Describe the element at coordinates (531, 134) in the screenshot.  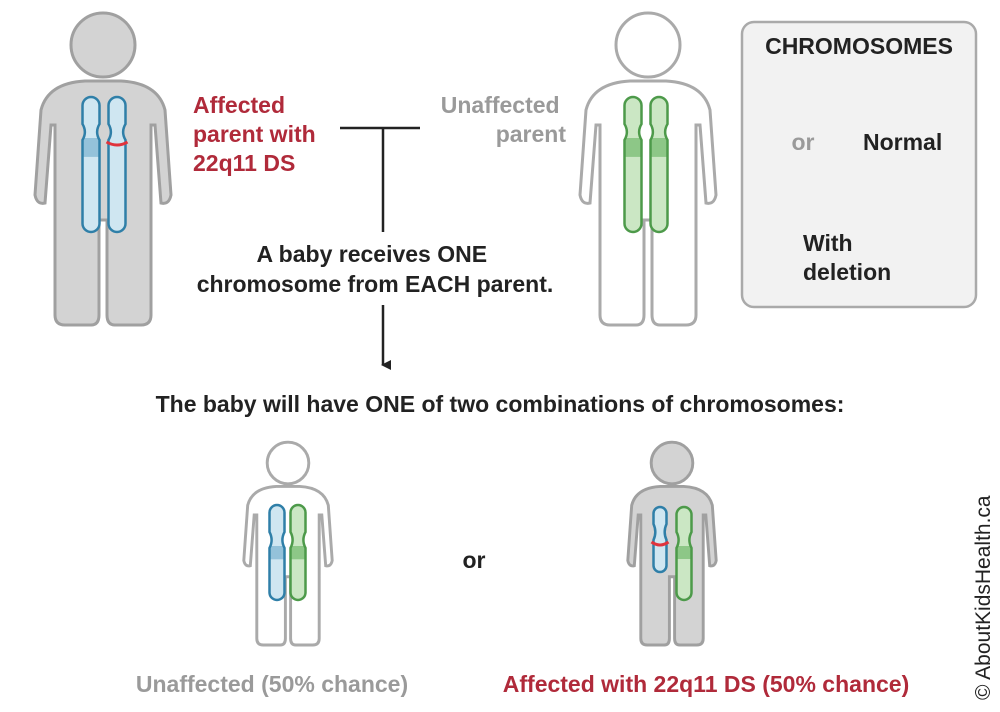
I see `label-line: parent` at that location.